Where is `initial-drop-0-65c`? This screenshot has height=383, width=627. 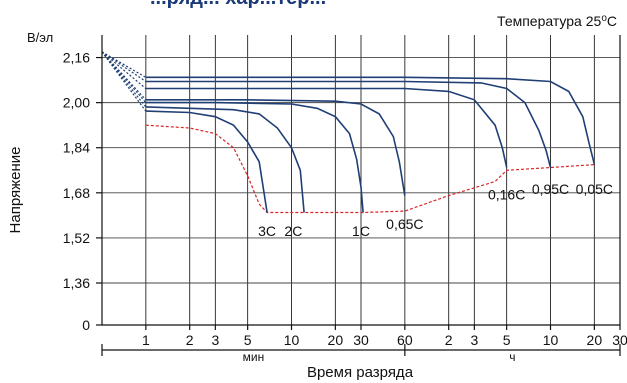 initial-drop-0-65c is located at coordinates (124, 76).